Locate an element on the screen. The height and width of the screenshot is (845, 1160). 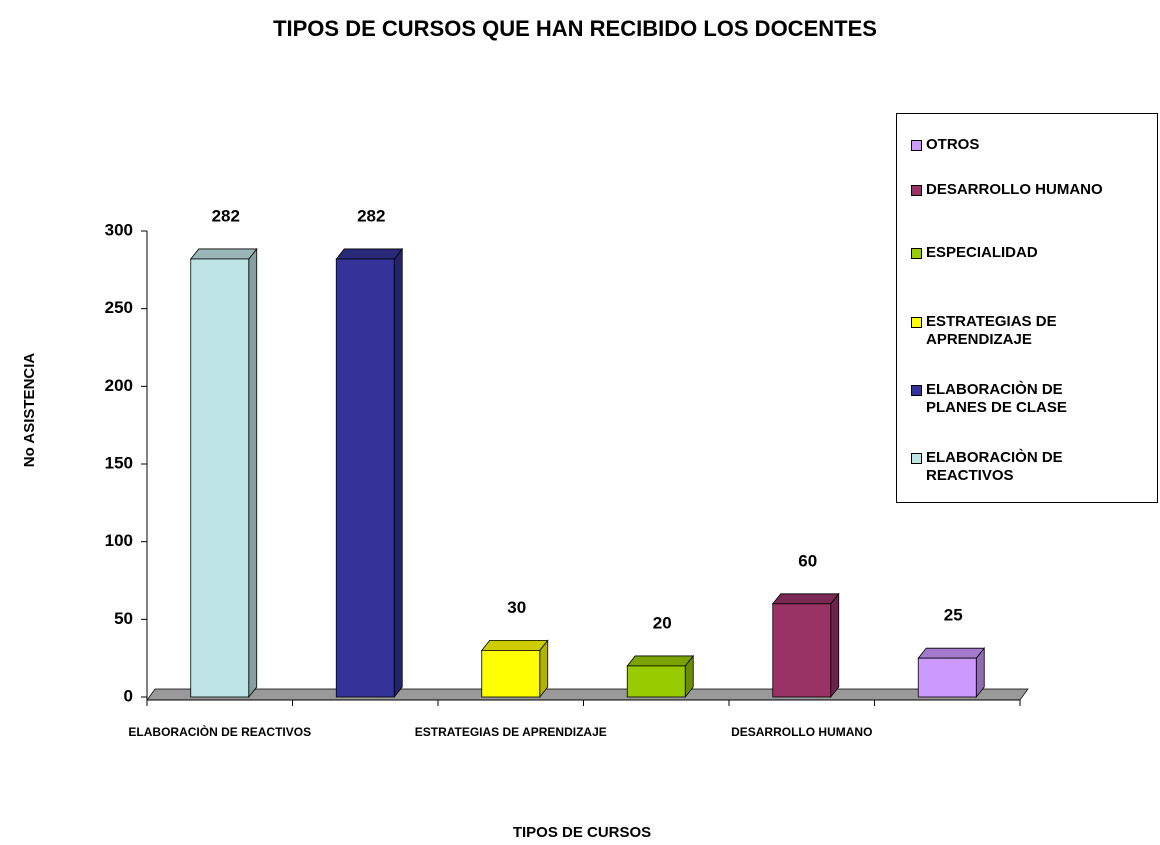
y-tick-label: 200 is located at coordinates (119, 385).